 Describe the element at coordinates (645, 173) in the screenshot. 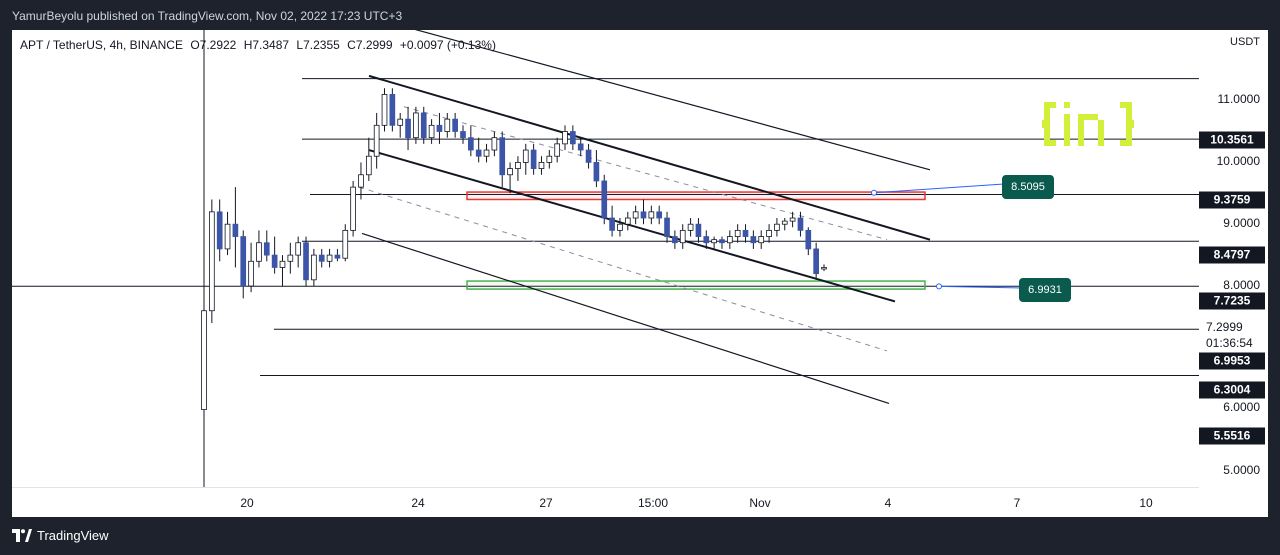

I see `channel-mid-upper-line` at that location.